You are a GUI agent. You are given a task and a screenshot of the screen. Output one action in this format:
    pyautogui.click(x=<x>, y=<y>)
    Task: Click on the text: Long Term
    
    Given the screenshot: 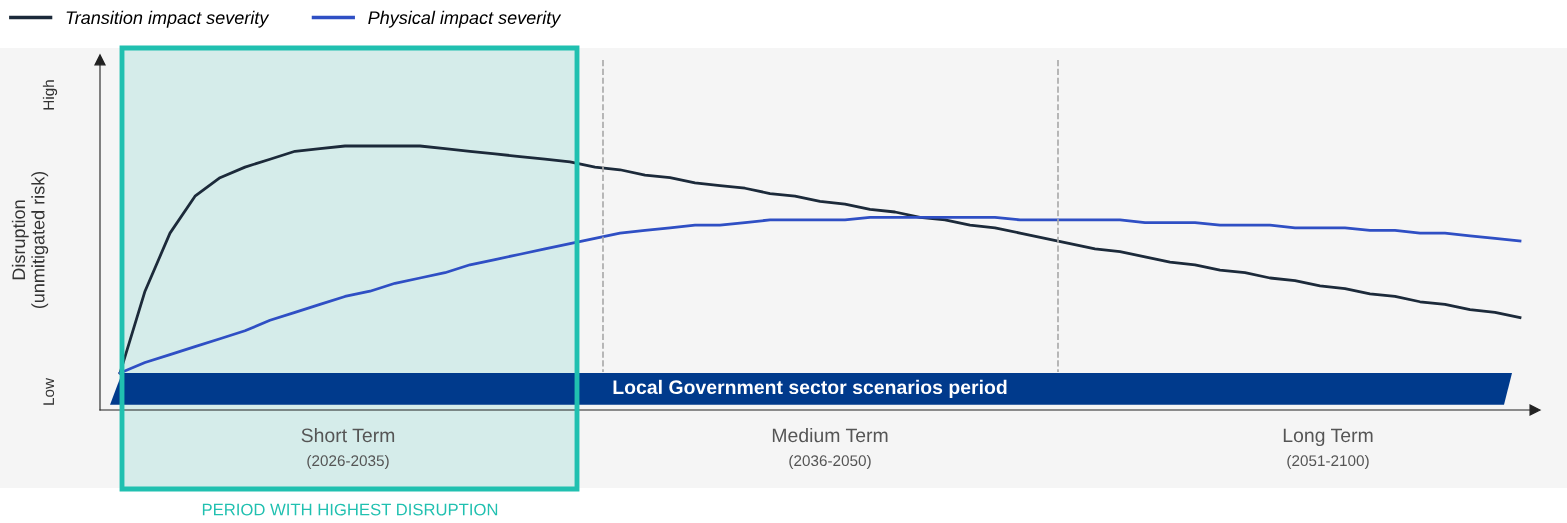 What is the action you would take?
    pyautogui.click(x=1328, y=437)
    